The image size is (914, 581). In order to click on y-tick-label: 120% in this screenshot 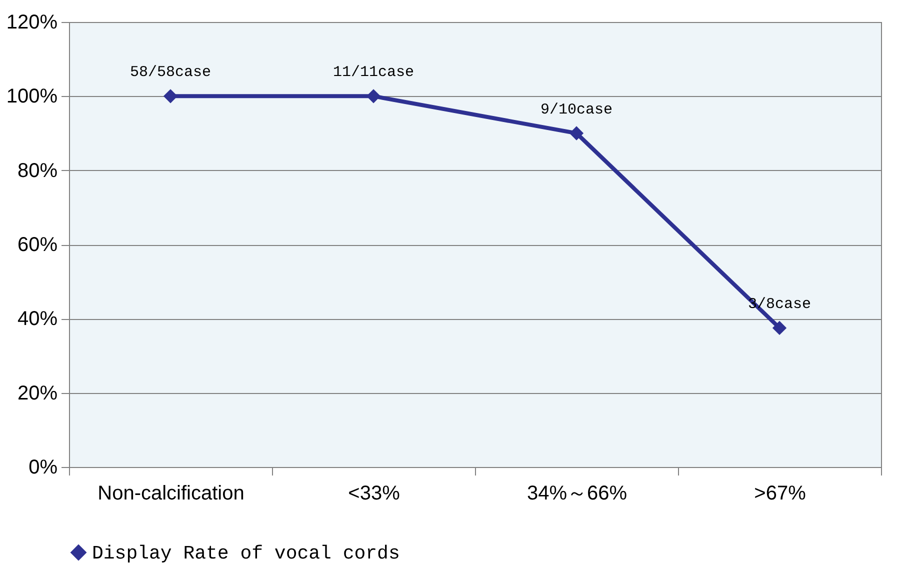, I will do `click(32, 23)`.